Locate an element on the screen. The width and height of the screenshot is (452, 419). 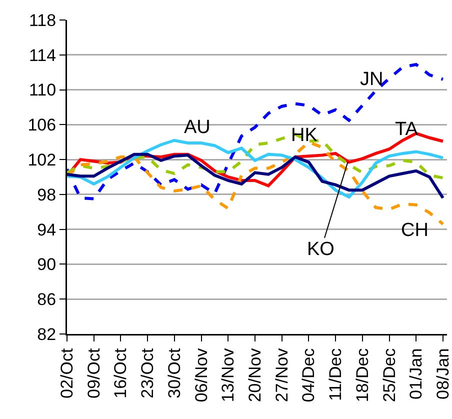
x-tick-label: 27/Nov is located at coordinates (282, 375).